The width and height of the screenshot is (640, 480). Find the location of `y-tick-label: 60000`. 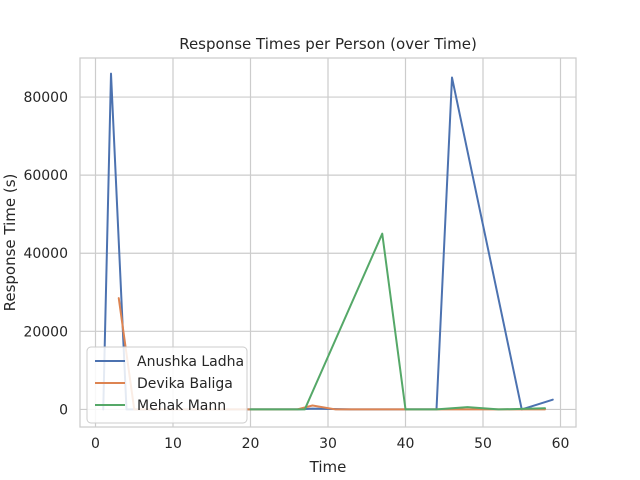

y-tick-label: 60000 is located at coordinates (45, 176).